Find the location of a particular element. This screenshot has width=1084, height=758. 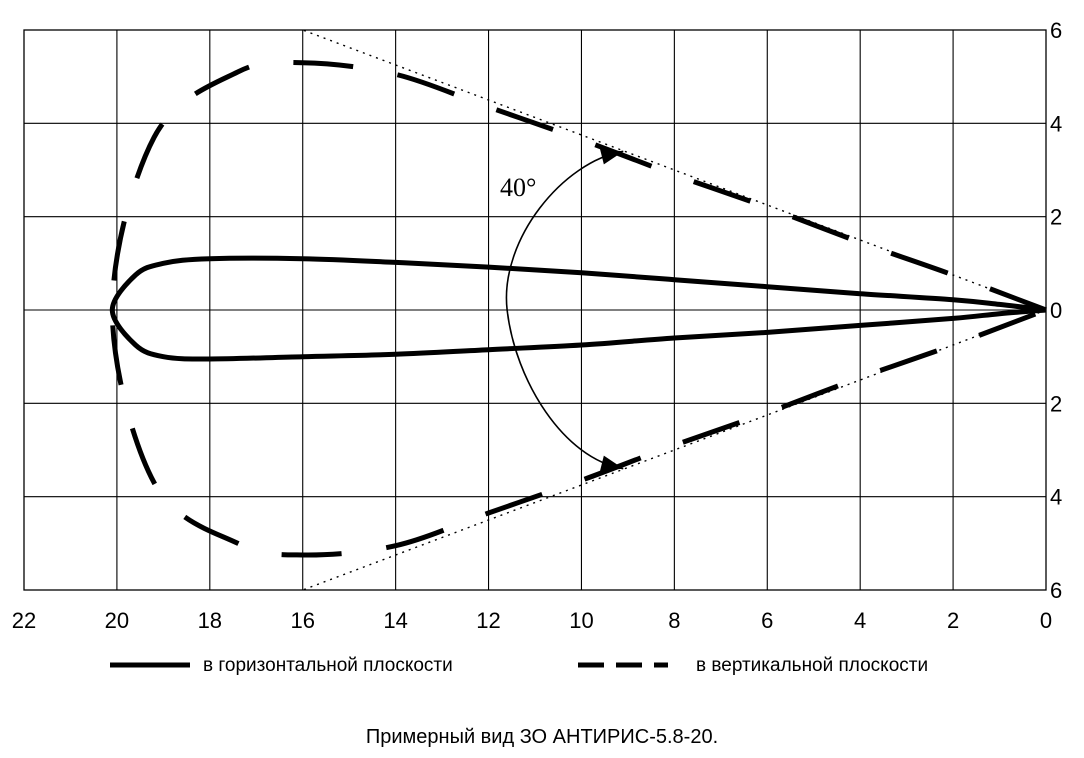

arrowhead-down-icon is located at coordinates (611, 463).